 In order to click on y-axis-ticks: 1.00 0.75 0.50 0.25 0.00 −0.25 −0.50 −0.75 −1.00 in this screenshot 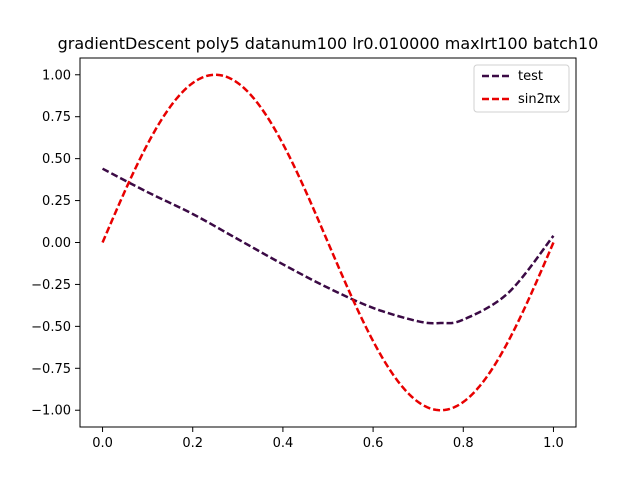, I will do `click(55, 243)`.